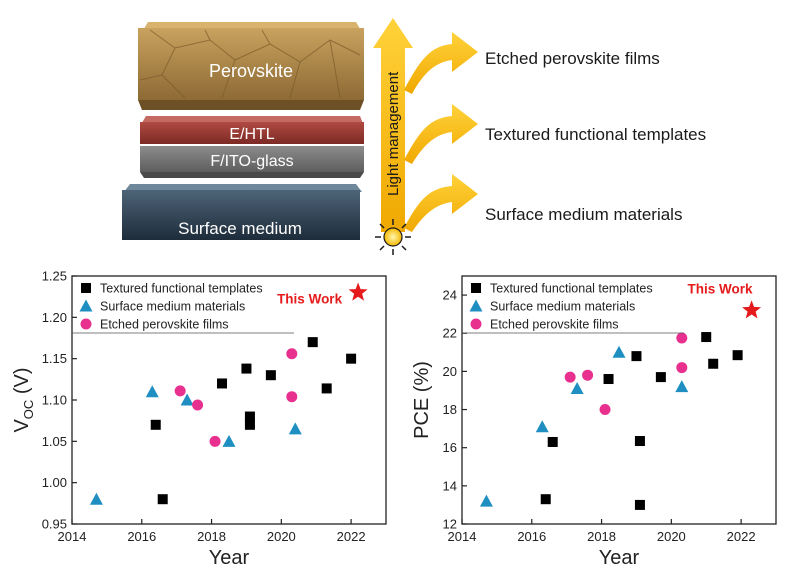  I want to click on output-label-textured: Textured functional templates, so click(595, 134).